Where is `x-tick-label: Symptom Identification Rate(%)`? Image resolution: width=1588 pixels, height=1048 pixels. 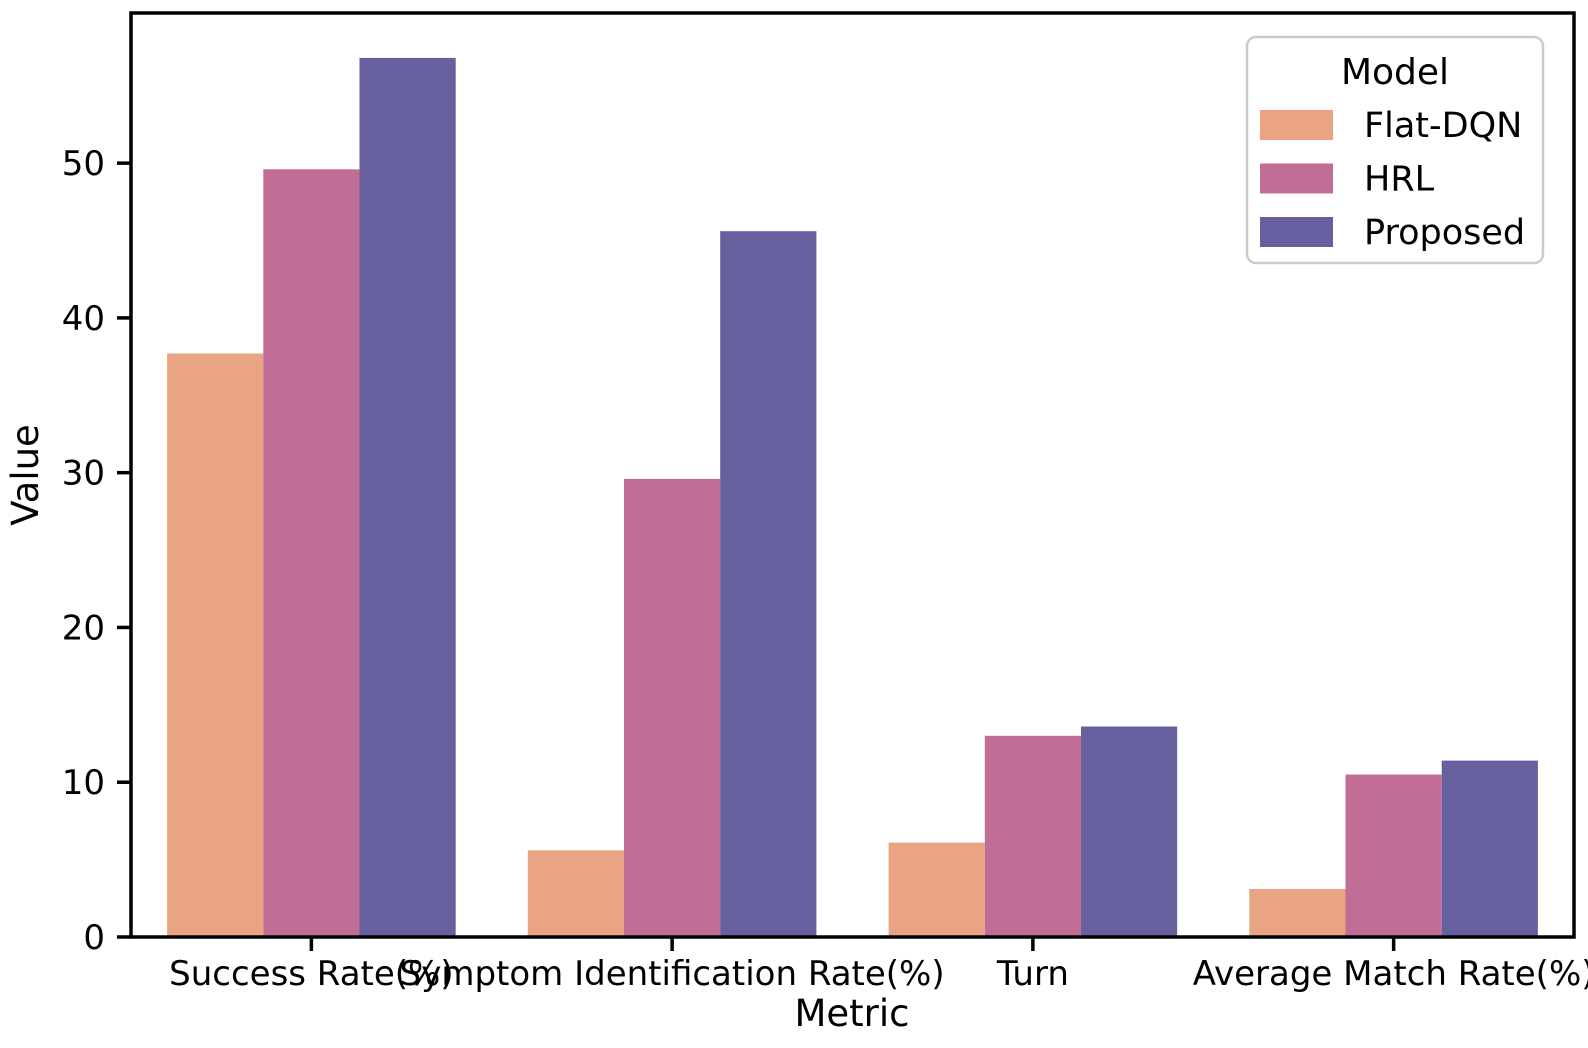
x-tick-label: Symptom Identification Rate(%) is located at coordinates (672, 974).